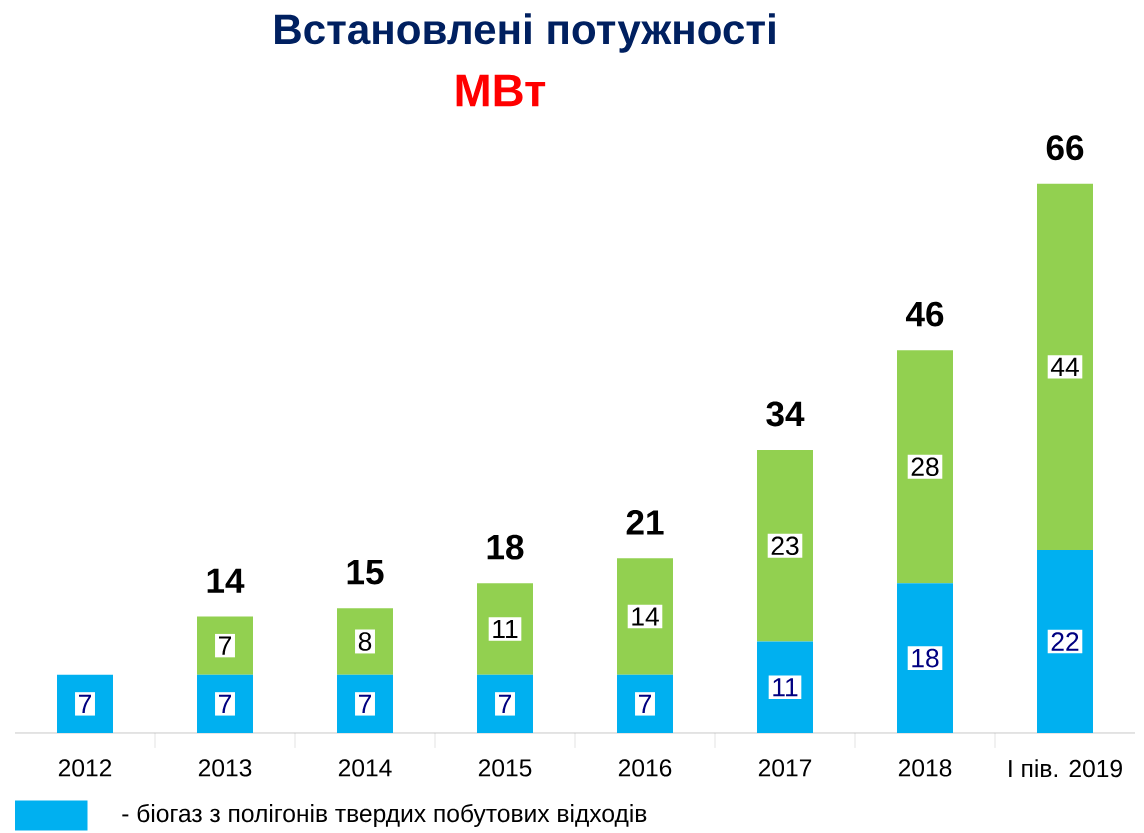 Image resolution: width=1144 pixels, height=833 pixels. What do you see at coordinates (505, 768) in the screenshot?
I see `x-tick-label: 2015` at bounding box center [505, 768].